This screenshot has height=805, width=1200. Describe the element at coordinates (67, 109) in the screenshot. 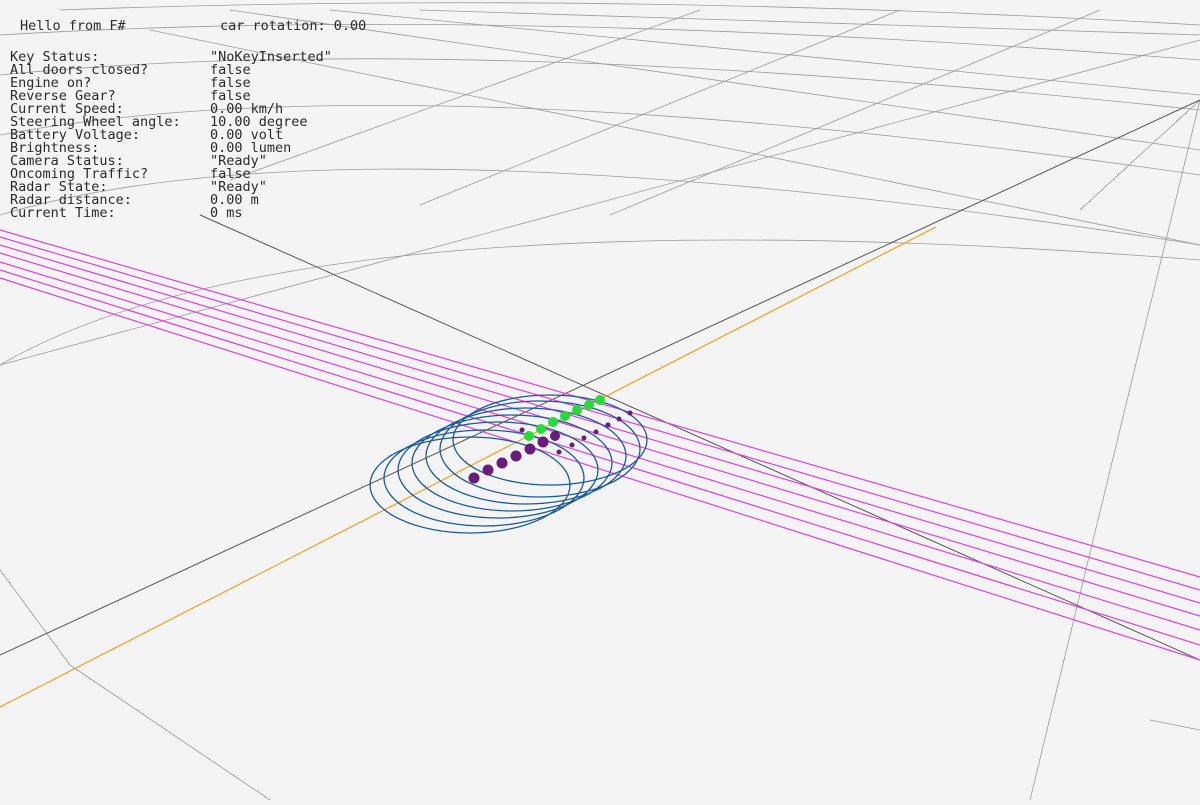

I see `status-label: Current Speed:` at that location.